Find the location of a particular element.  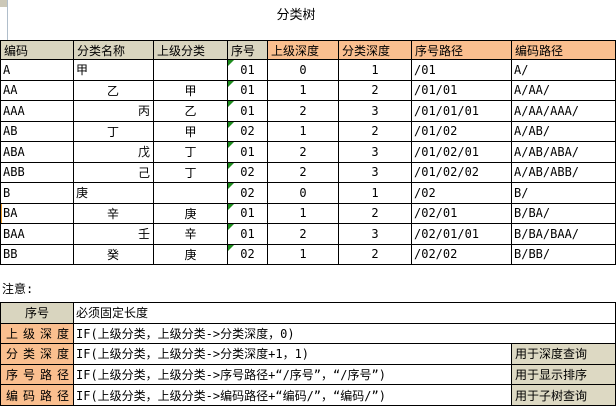

note-formula: IF(上级分类，上级分类->序号路径+“/序号”，“/序号”) is located at coordinates (292, 374).